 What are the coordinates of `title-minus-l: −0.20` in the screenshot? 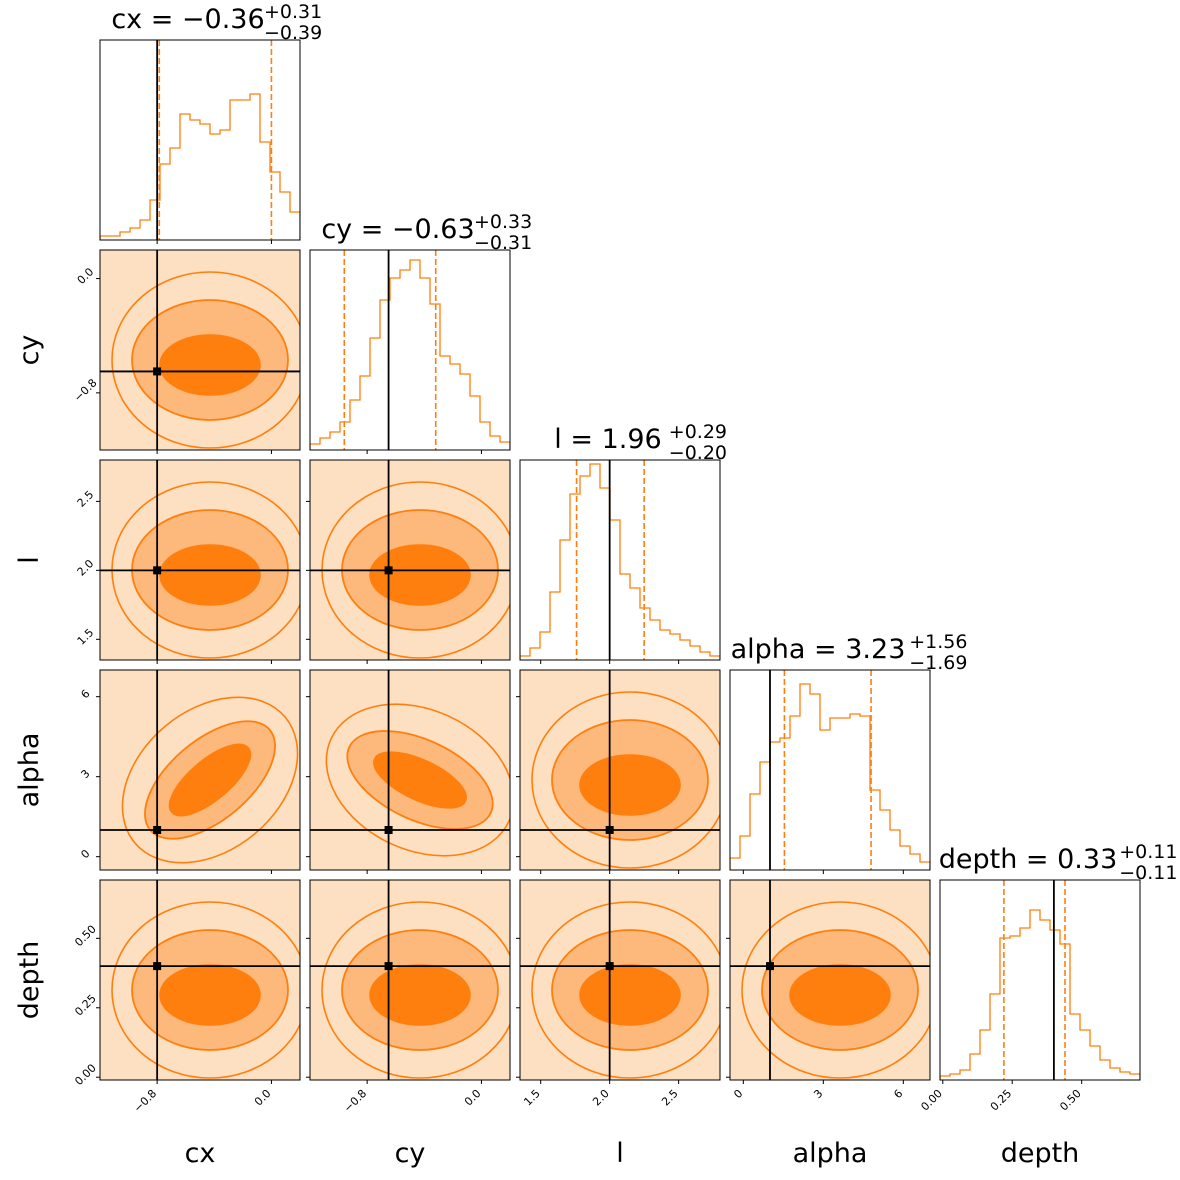 It's located at (698, 453).